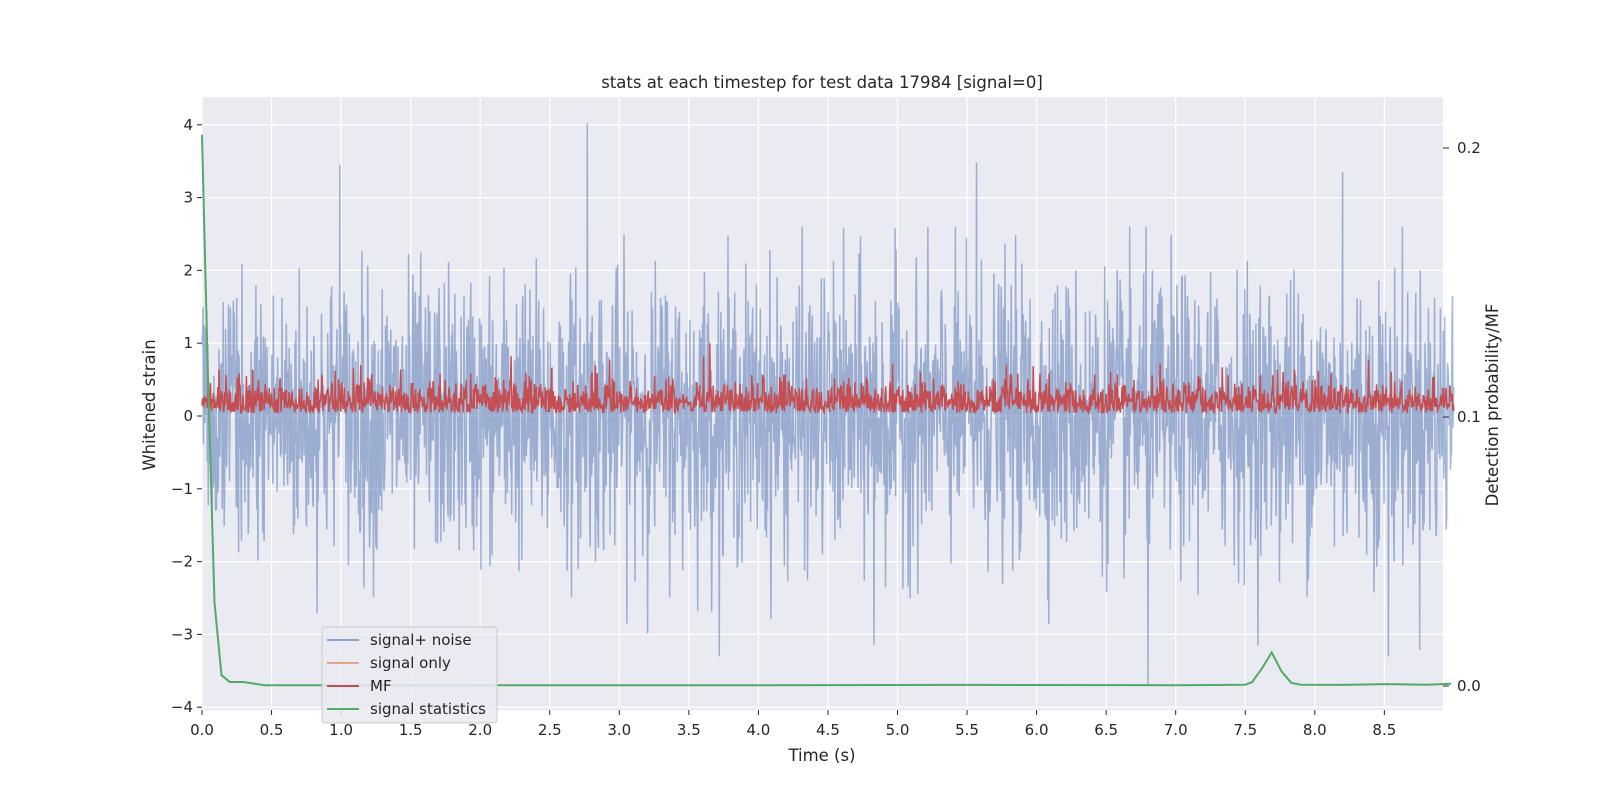 This screenshot has height=800, width=1600. What do you see at coordinates (1315, 730) in the screenshot?
I see `x-tick-label: 8.0` at bounding box center [1315, 730].